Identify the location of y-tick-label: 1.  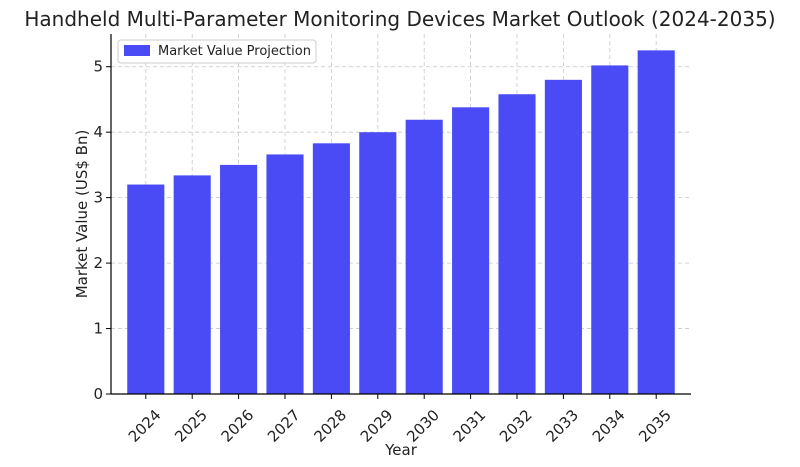
(98, 329).